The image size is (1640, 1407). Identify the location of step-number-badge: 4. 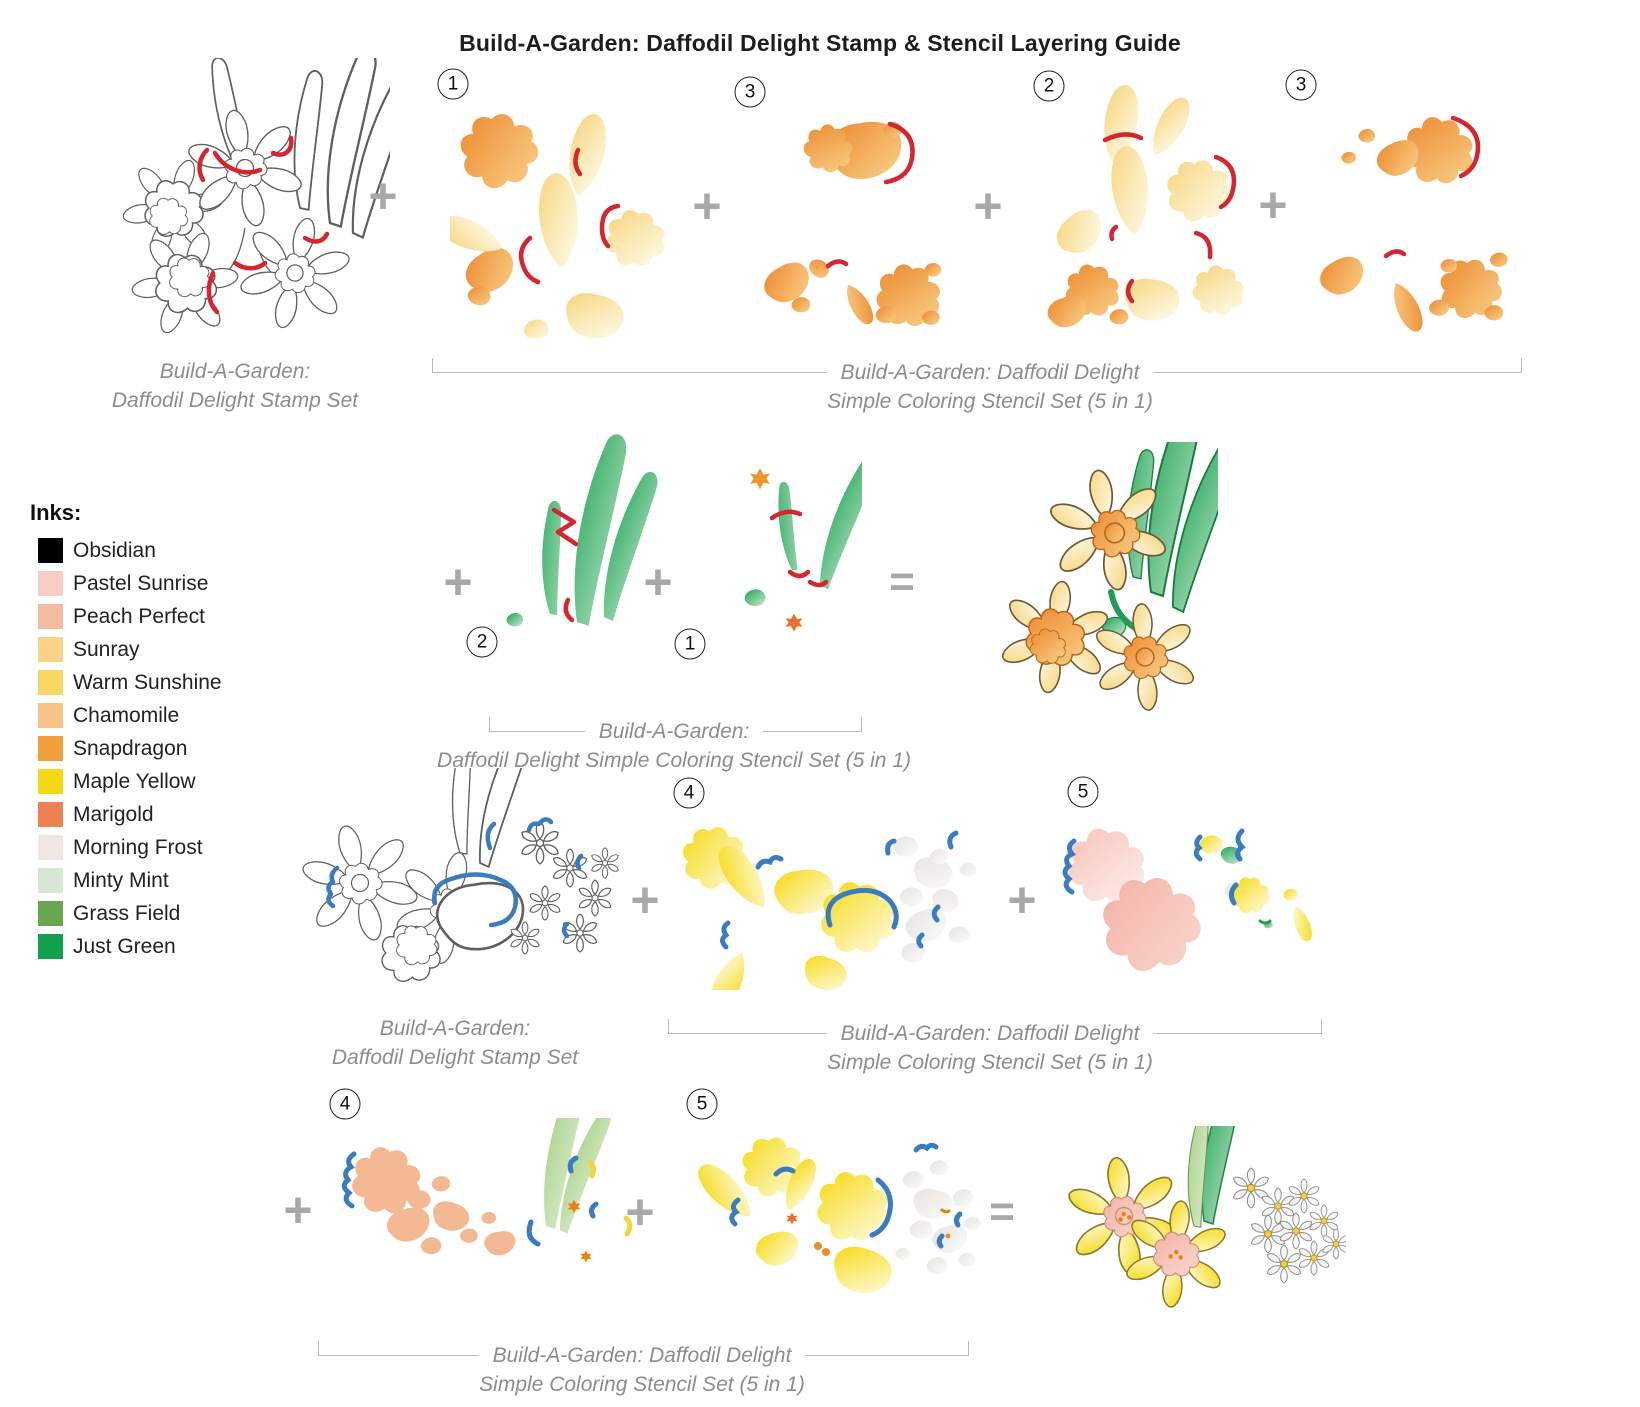
(345, 1104).